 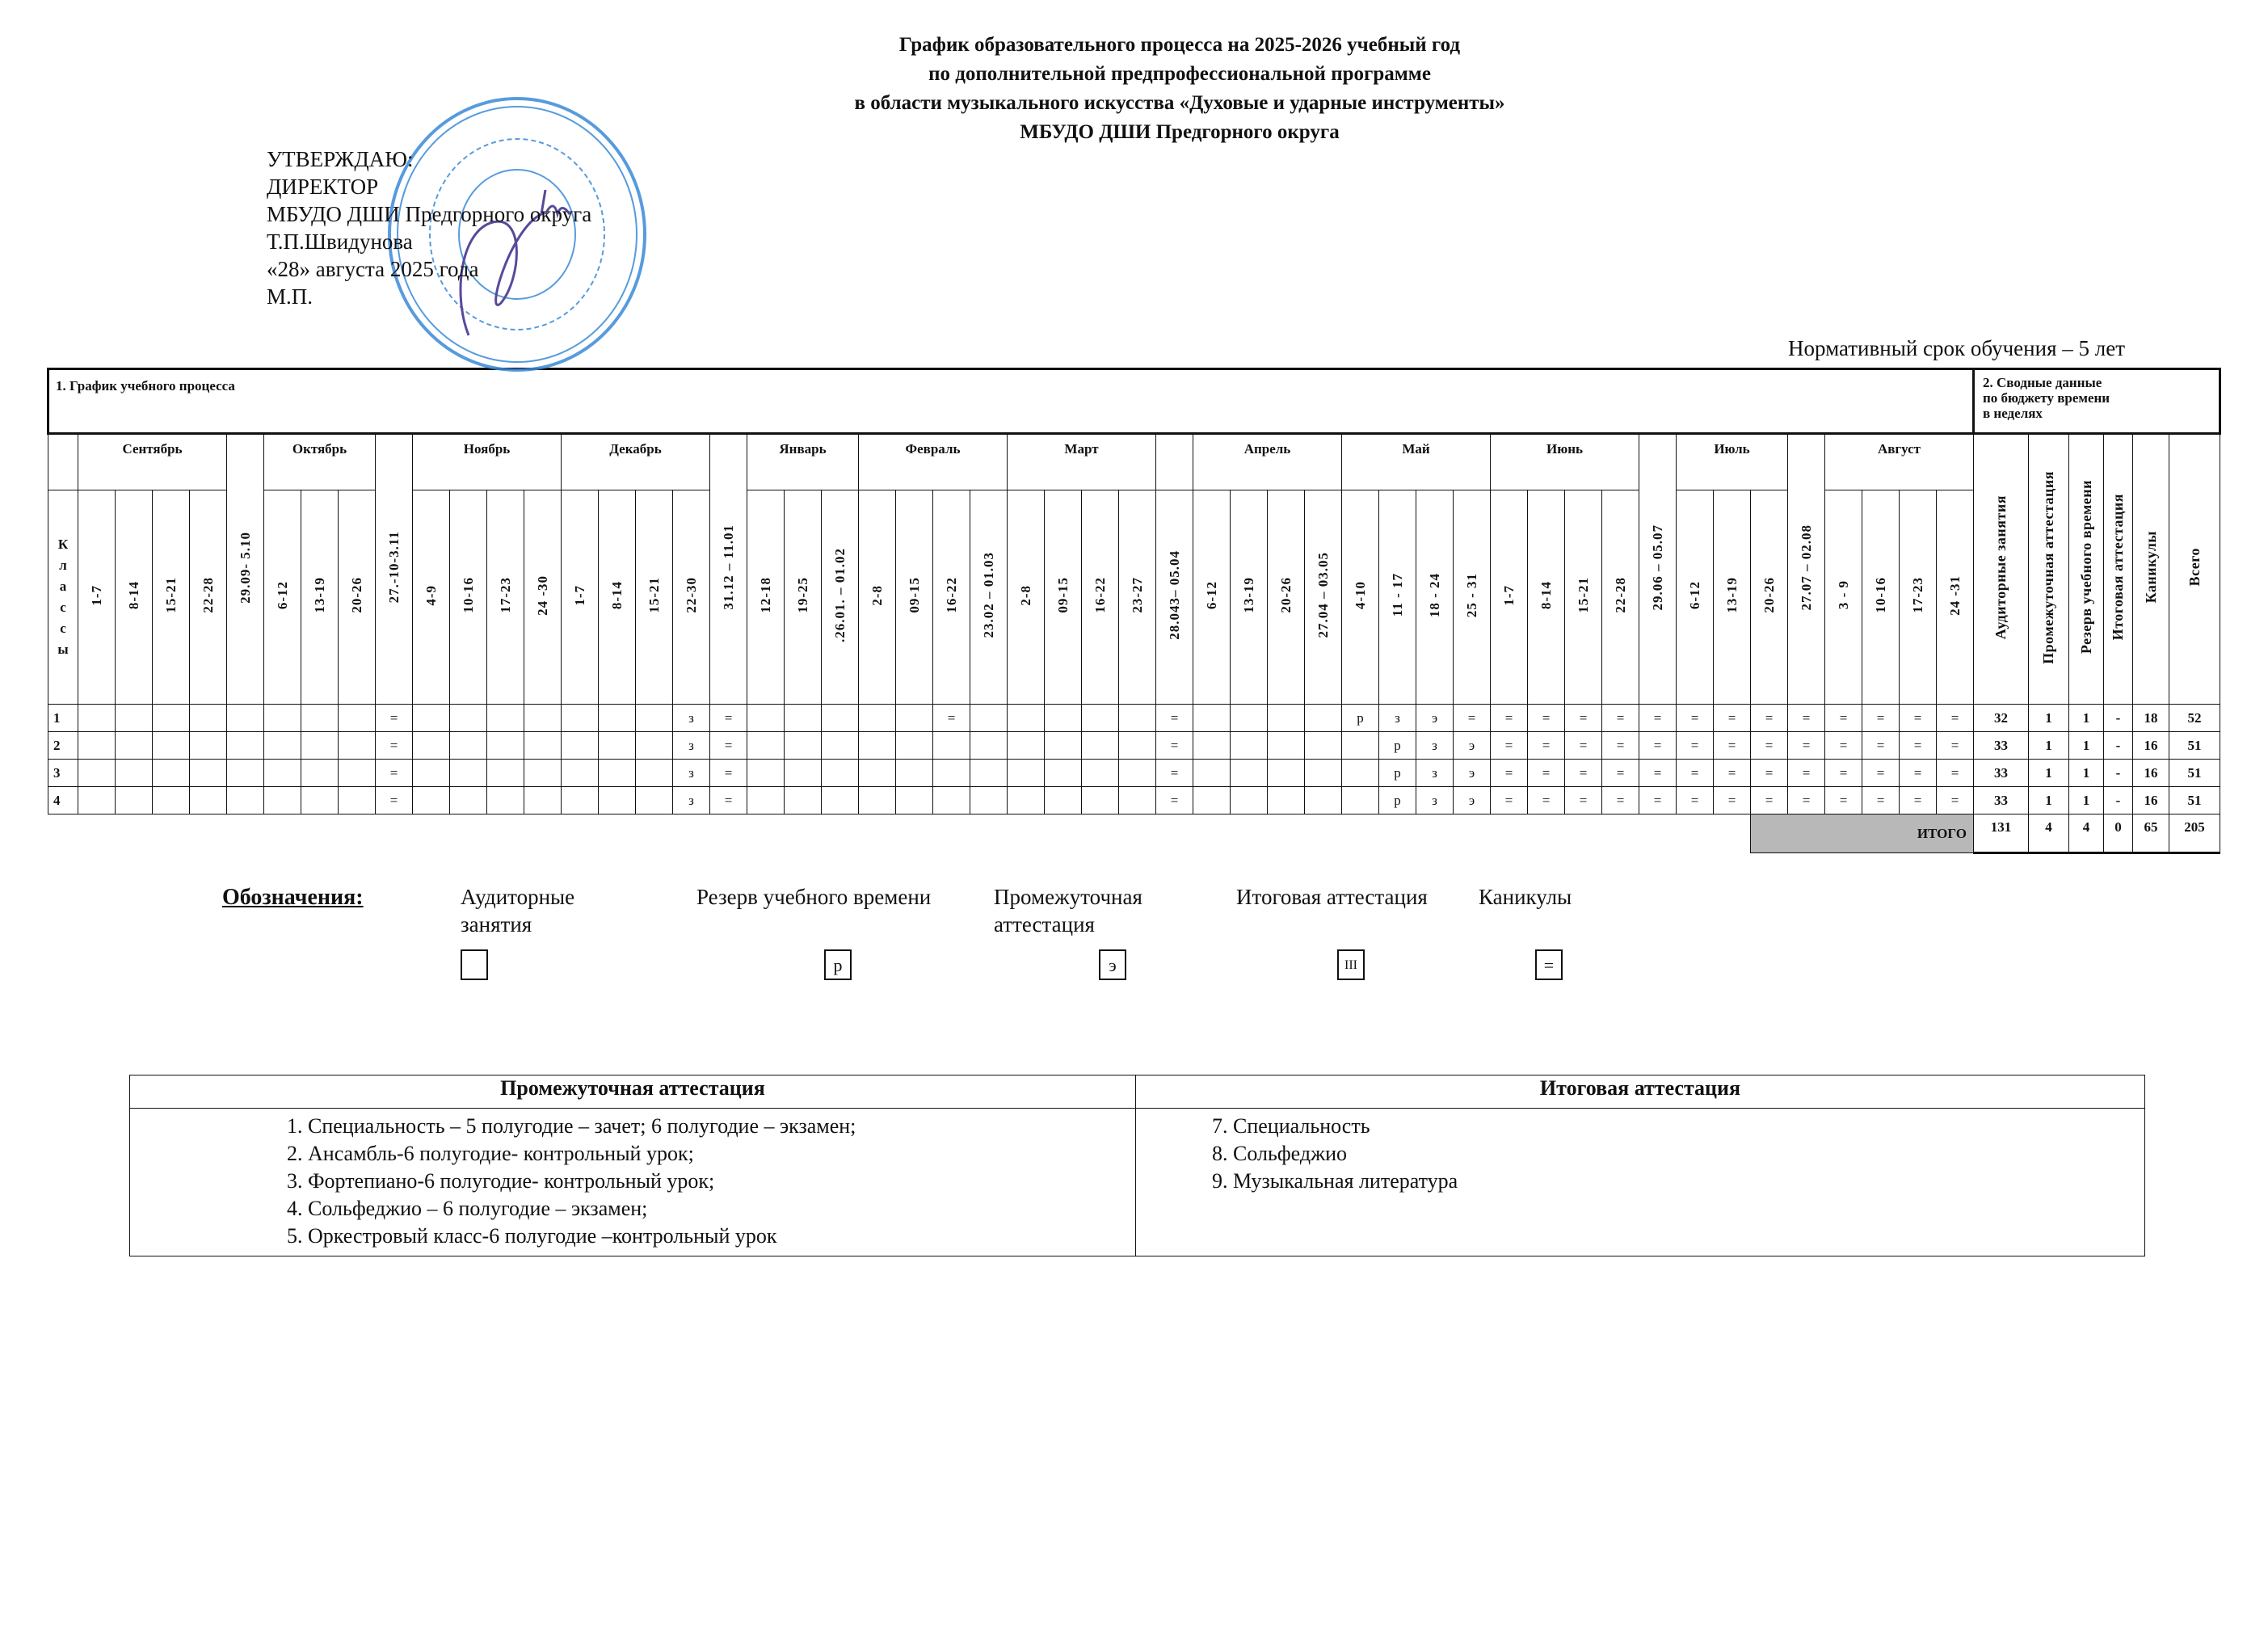 I want to click on week-header: 16-22, so click(x=951, y=597).